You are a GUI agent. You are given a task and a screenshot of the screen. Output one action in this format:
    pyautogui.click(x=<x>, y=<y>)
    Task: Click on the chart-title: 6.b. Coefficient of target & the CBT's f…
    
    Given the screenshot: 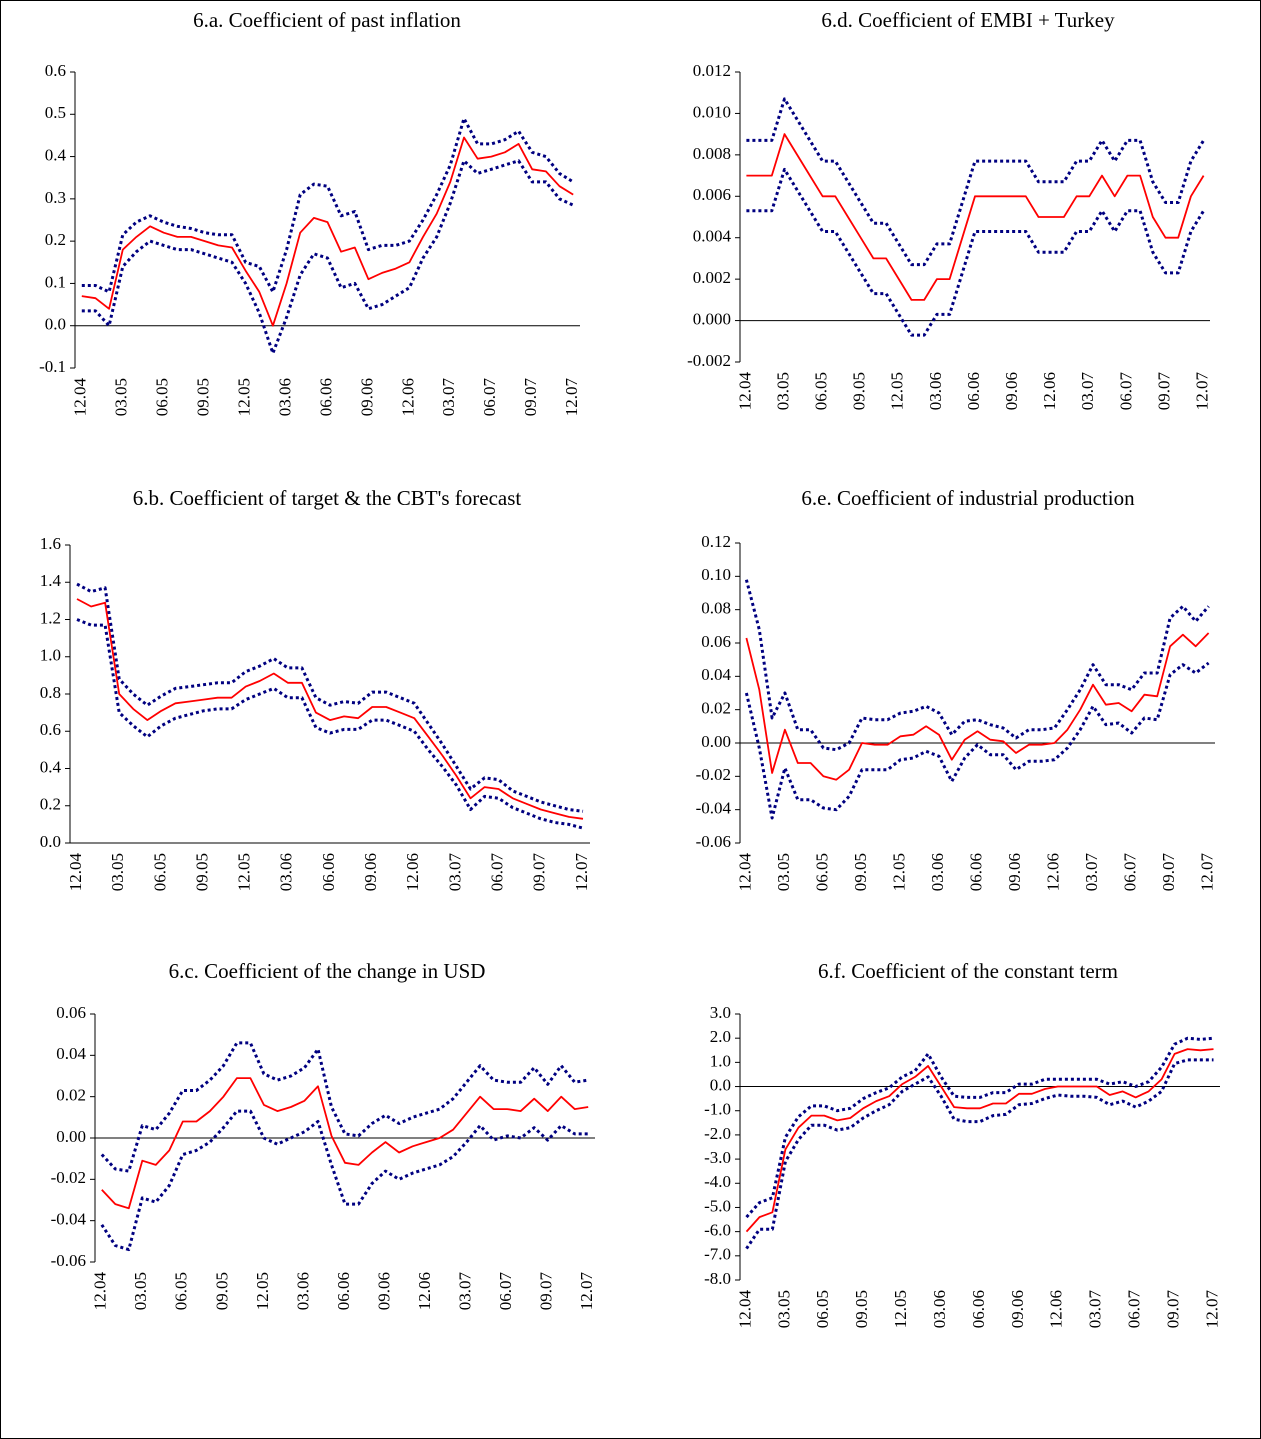 What is the action you would take?
    pyautogui.click(x=327, y=498)
    